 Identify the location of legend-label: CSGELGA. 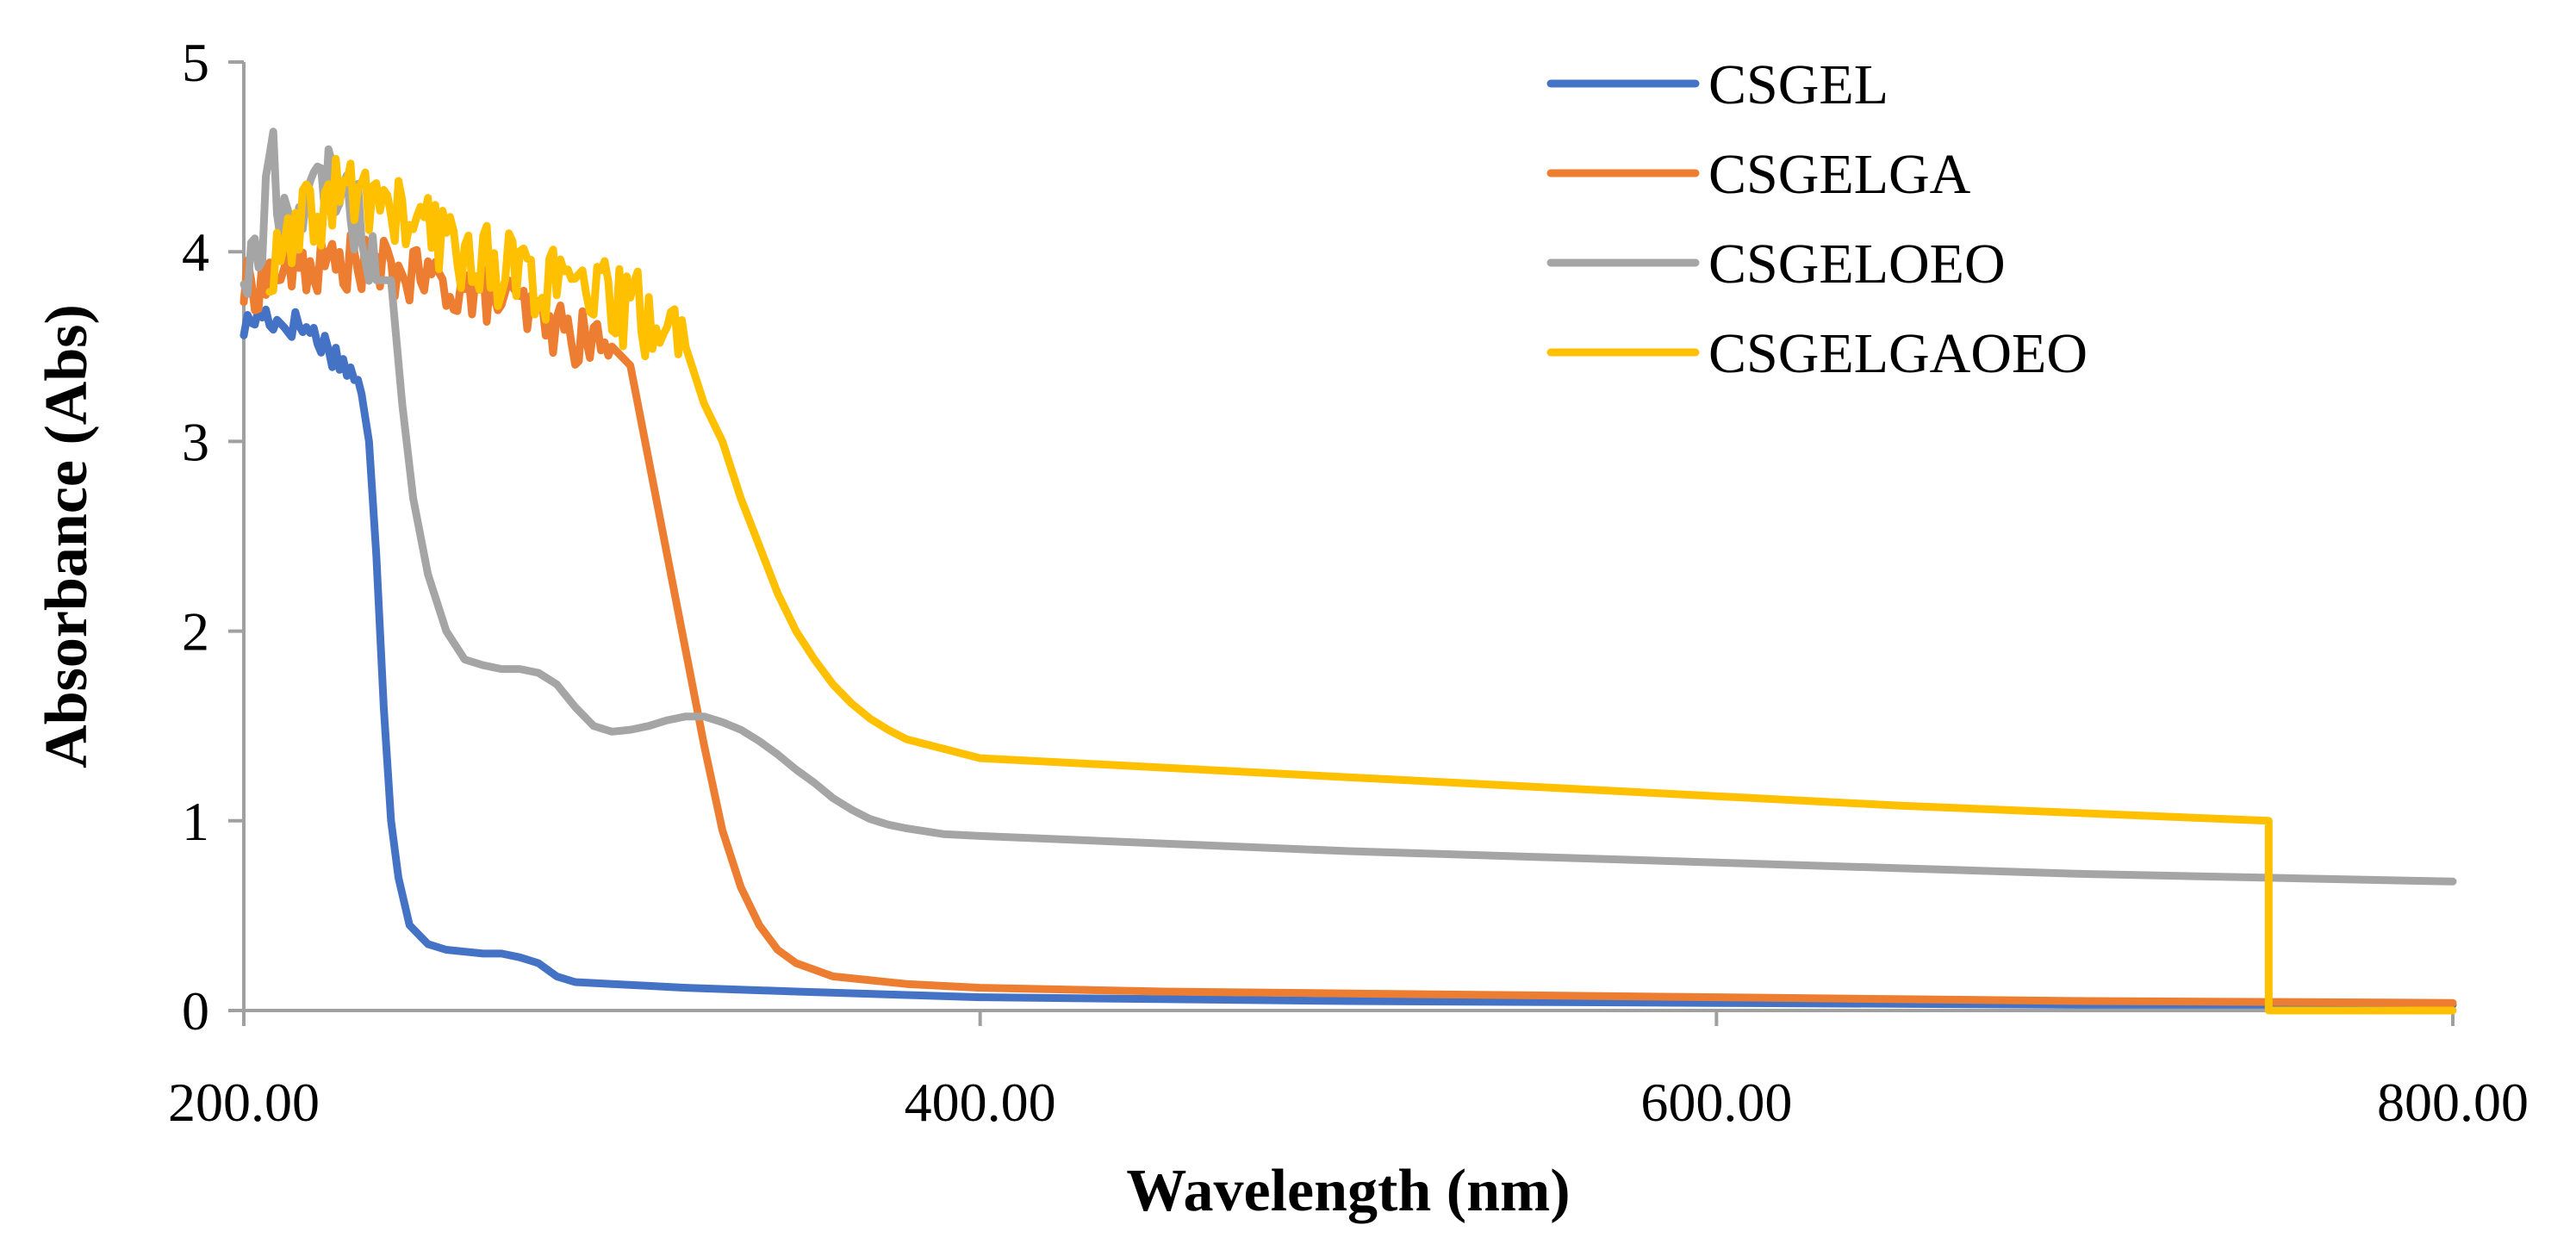
(1840, 174).